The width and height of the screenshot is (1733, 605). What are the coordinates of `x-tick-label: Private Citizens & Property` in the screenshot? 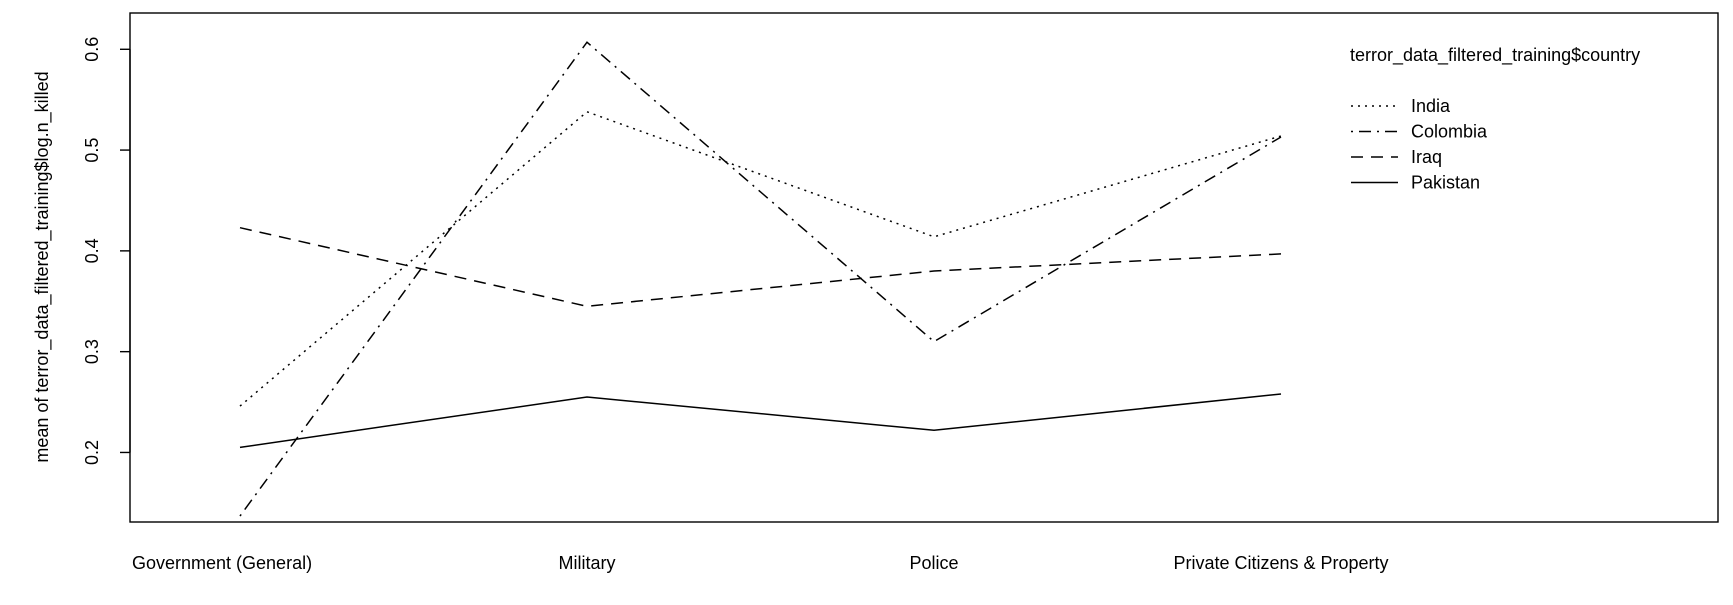 It's located at (1280, 563).